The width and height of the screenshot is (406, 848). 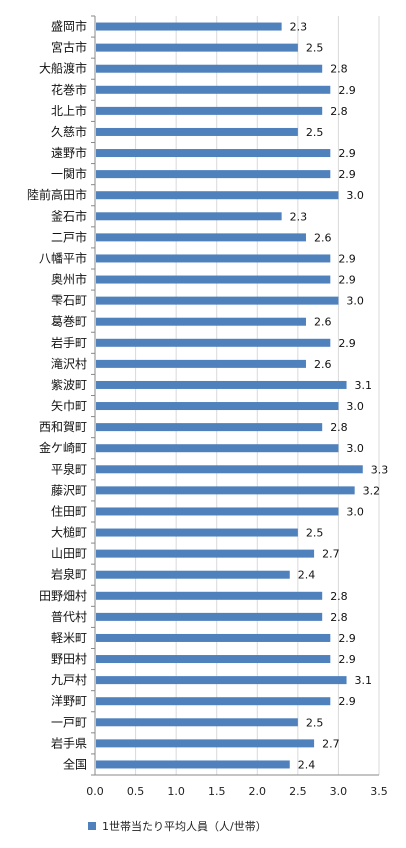 I want to click on x-tick-label: 0.5, so click(x=136, y=791).